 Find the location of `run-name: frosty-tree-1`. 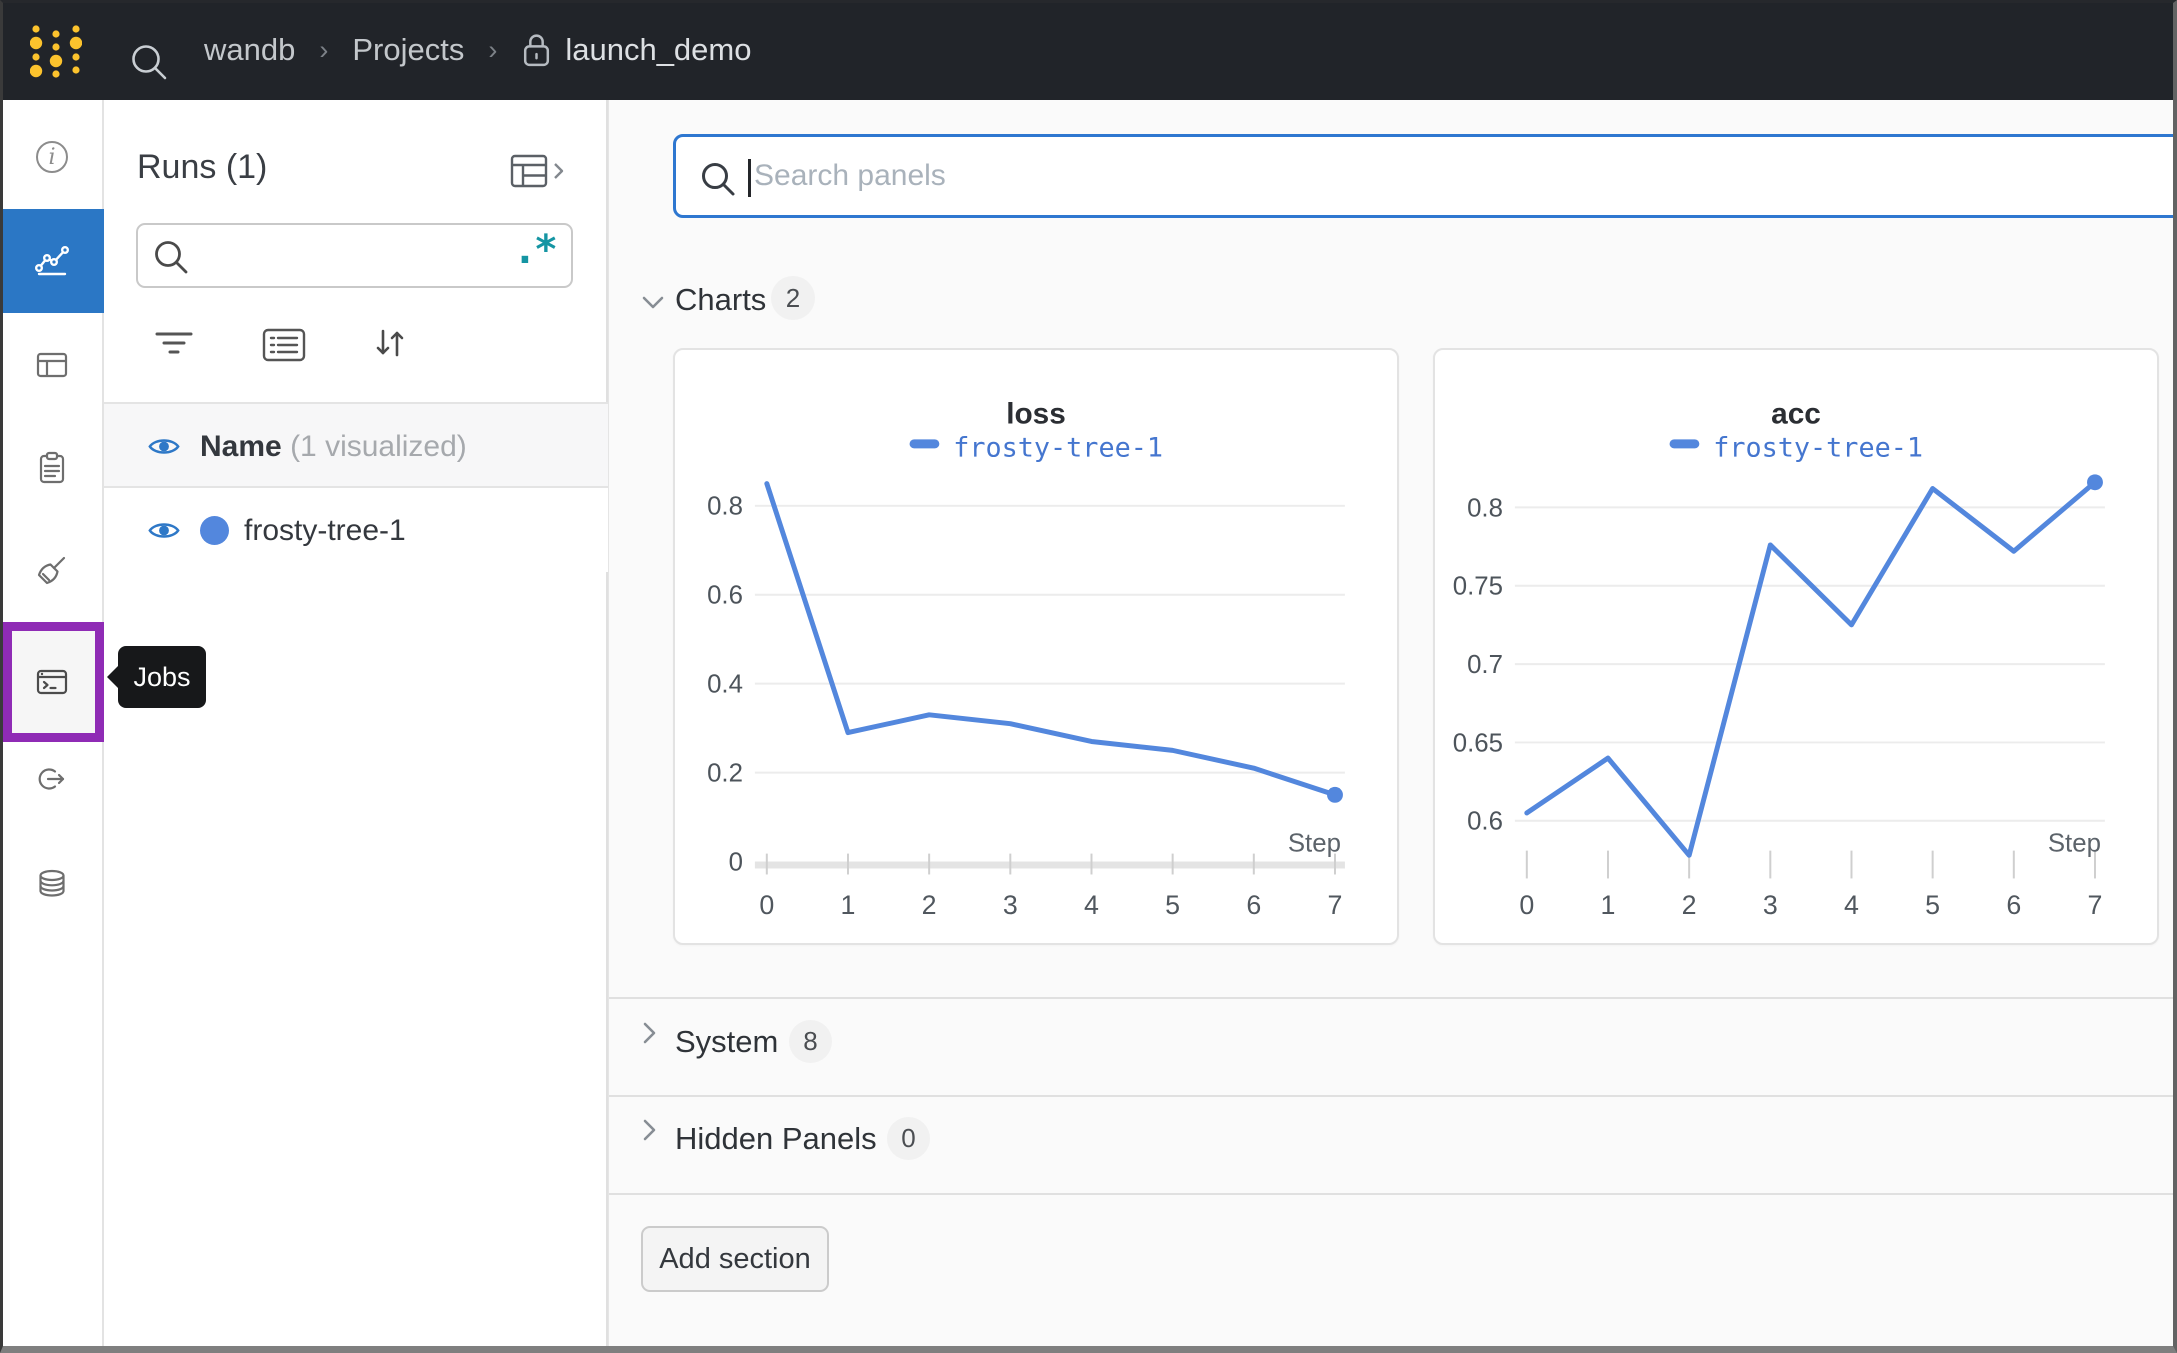

run-name: frosty-tree-1 is located at coordinates (325, 530).